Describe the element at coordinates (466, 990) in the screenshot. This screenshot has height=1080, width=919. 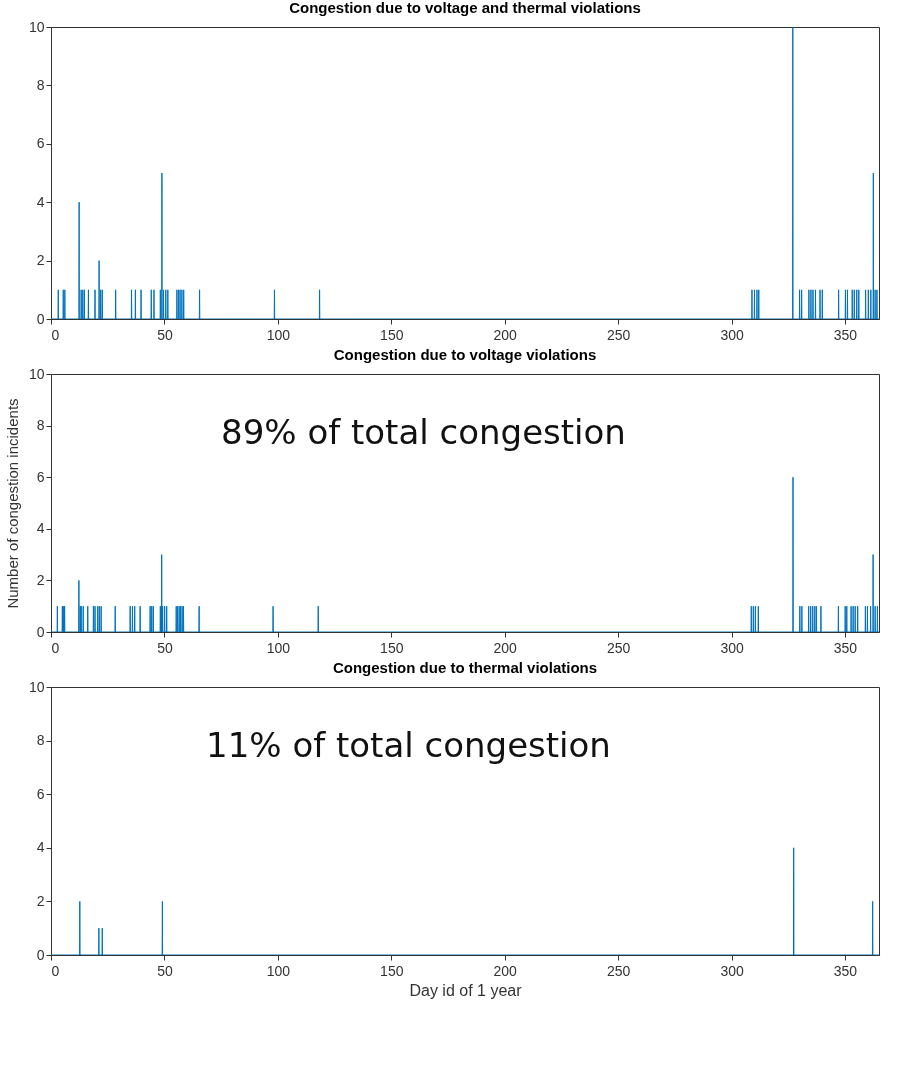
I see `x-axis-title: Day id of 1 year` at that location.